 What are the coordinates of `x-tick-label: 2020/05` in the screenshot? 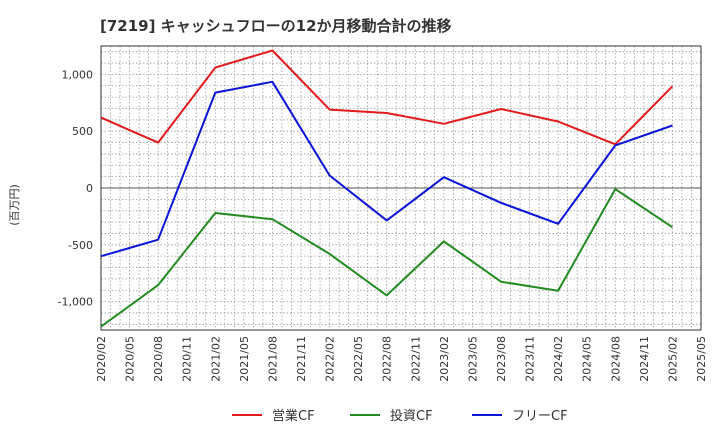 It's located at (130, 359).